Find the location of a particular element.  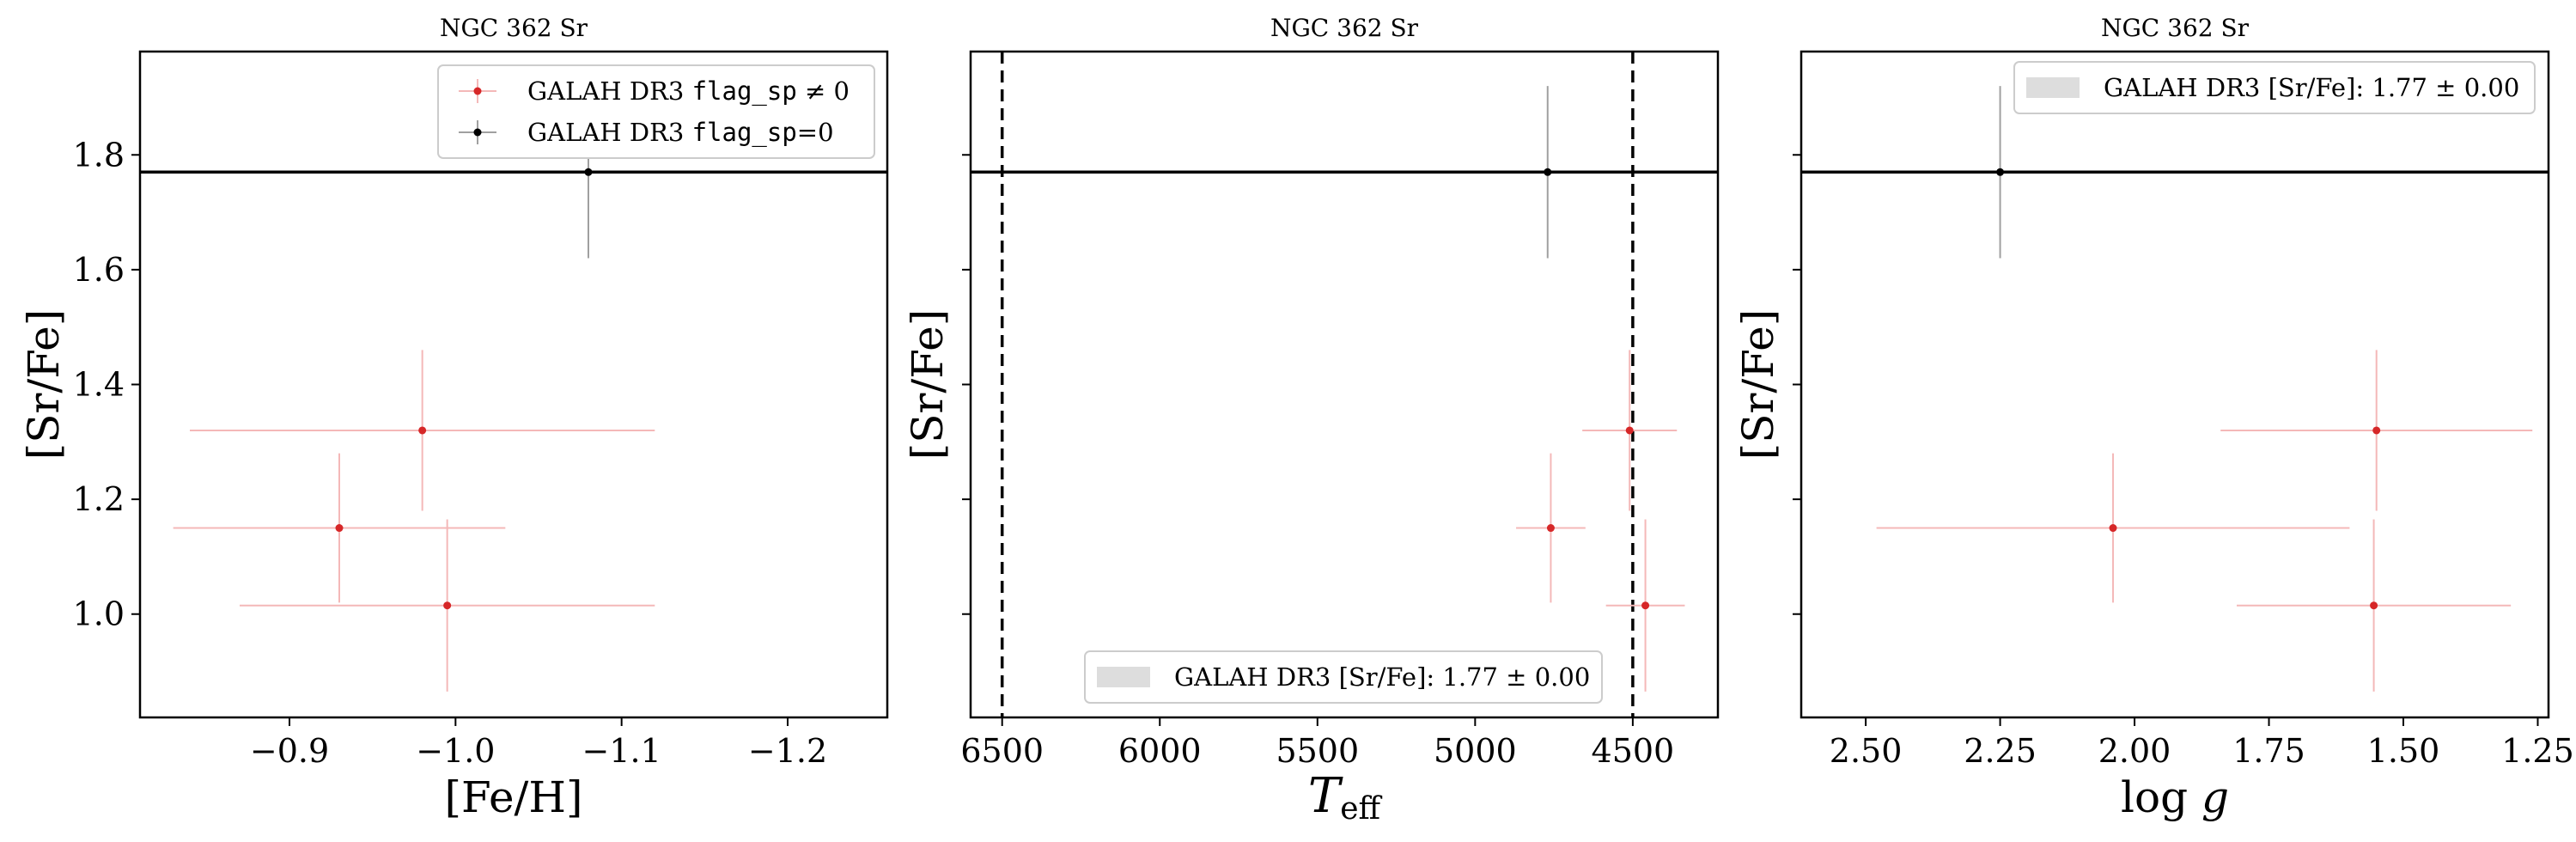

x-tick-label: −1.2 is located at coordinates (787, 751).